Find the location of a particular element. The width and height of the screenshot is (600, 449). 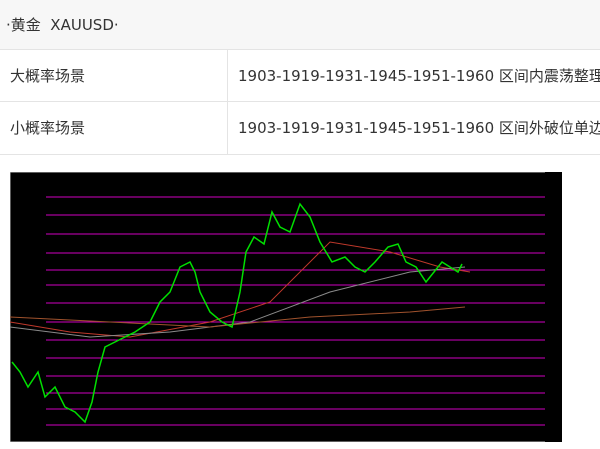

header: ·黄金 XAUUSD· is located at coordinates (300, 25).